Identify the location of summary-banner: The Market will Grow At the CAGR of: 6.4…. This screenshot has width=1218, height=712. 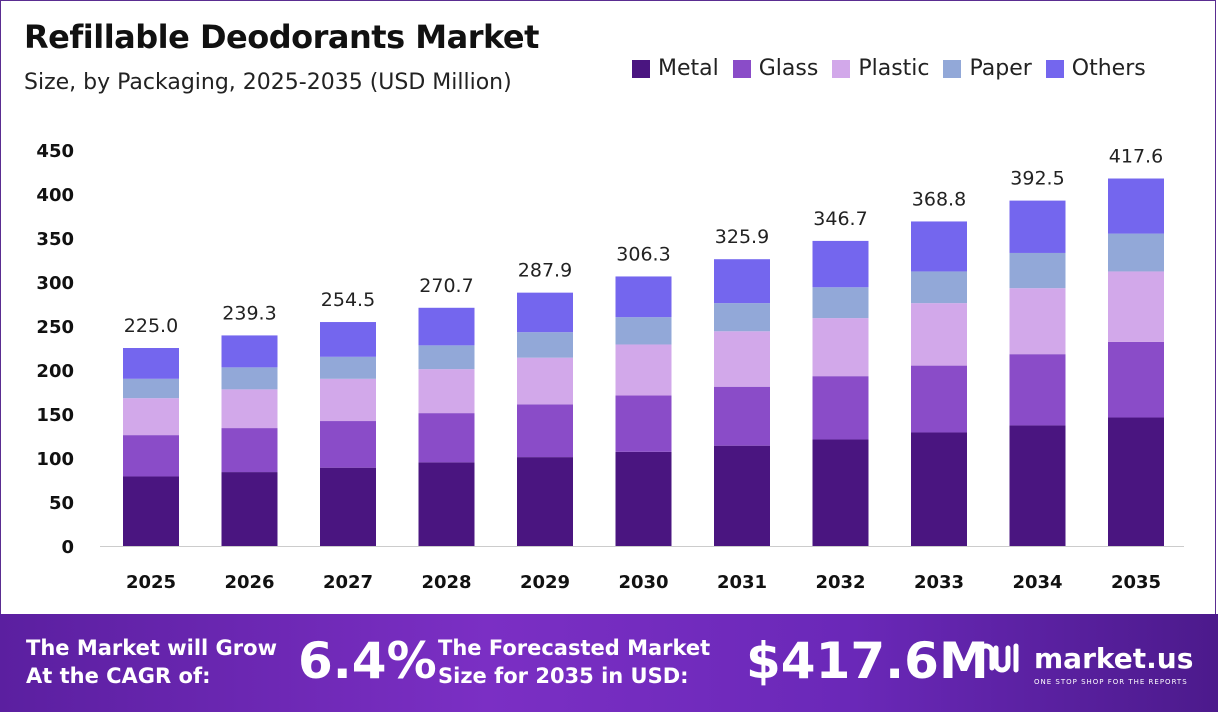
(609, 663).